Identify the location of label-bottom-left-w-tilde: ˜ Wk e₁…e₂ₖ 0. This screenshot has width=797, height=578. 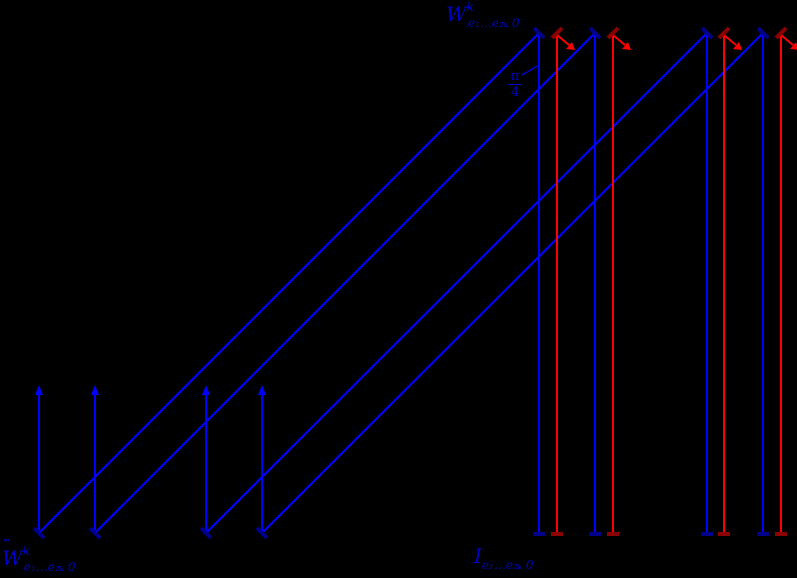
(39, 555).